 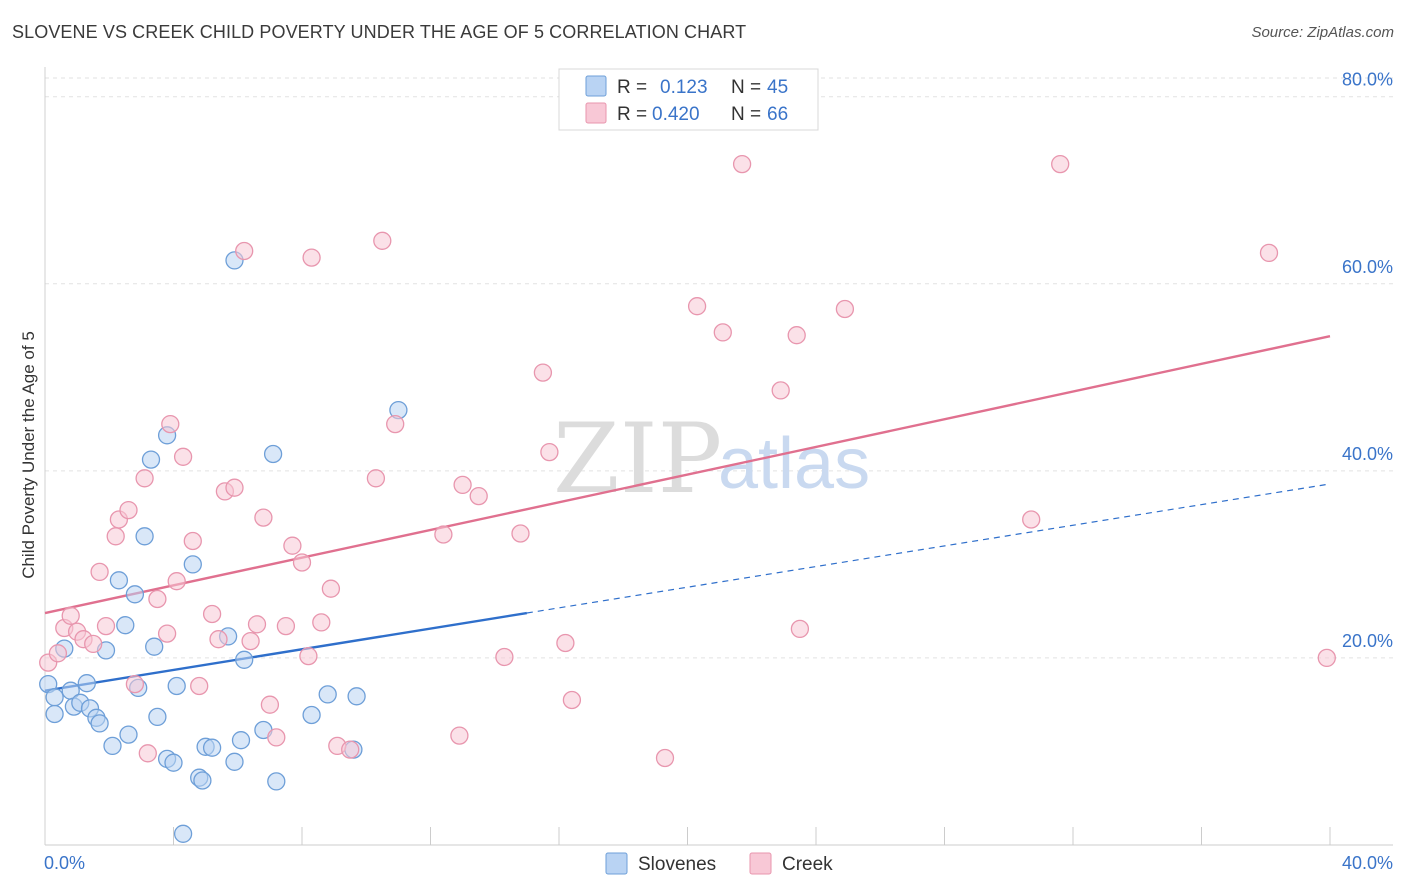 What do you see at coordinates (746, 114) in the screenshot?
I see `legend-n-label-creek: N =` at bounding box center [746, 114].